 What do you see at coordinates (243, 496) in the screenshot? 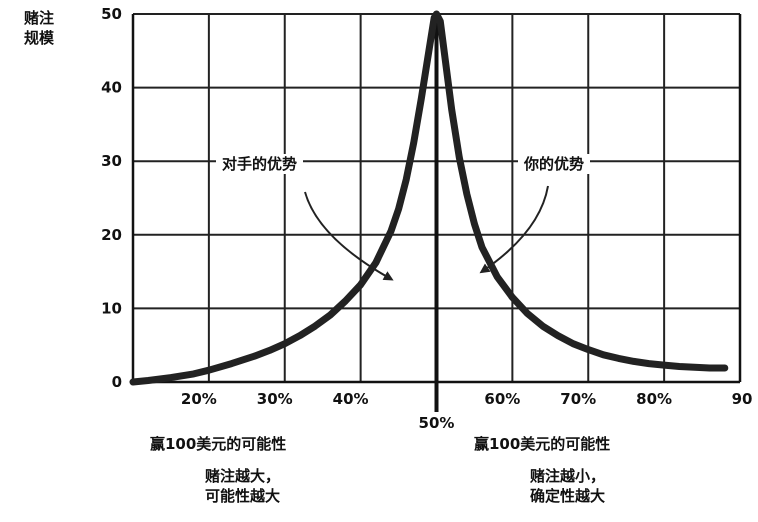
I see `caption-left-line-2: 可能性越大` at bounding box center [243, 496].